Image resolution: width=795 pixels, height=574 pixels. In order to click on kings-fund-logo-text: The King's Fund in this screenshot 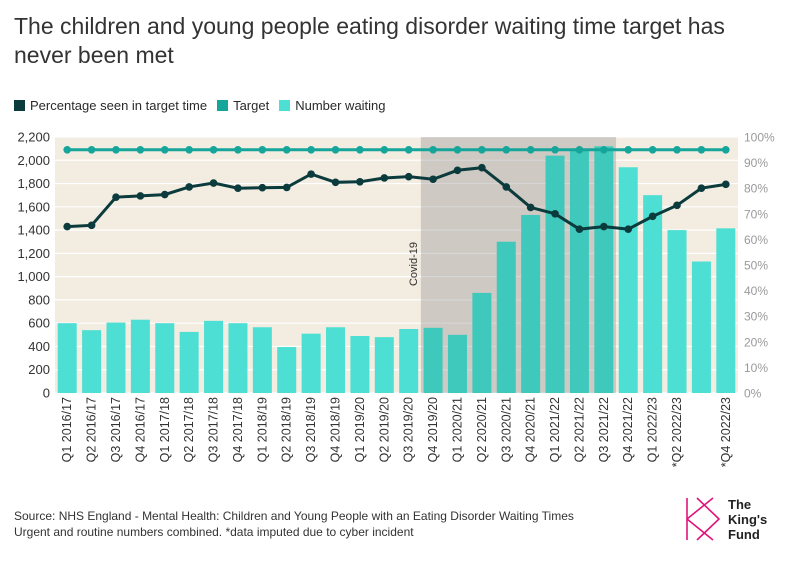, I will do `click(747, 519)`.